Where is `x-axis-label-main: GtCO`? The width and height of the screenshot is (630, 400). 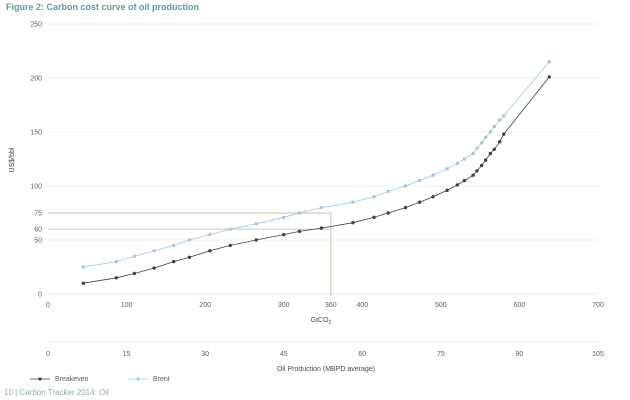 x-axis-label-main: GtCO is located at coordinates (320, 320).